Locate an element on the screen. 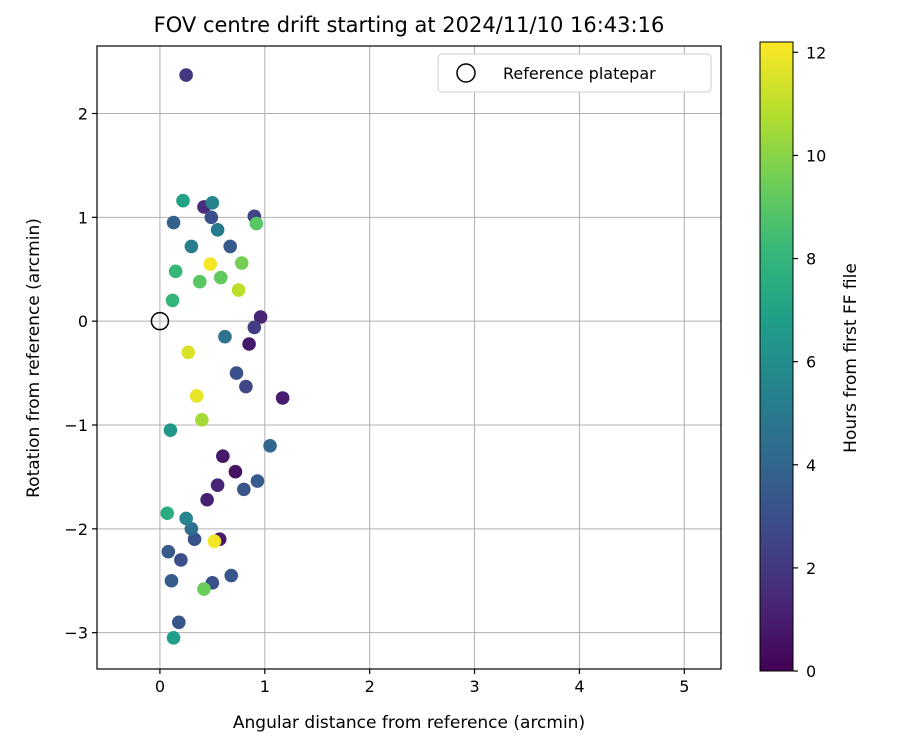 This screenshot has height=750, width=900. x-axis-label: Angular distance from reference (arcmin) is located at coordinates (409, 723).